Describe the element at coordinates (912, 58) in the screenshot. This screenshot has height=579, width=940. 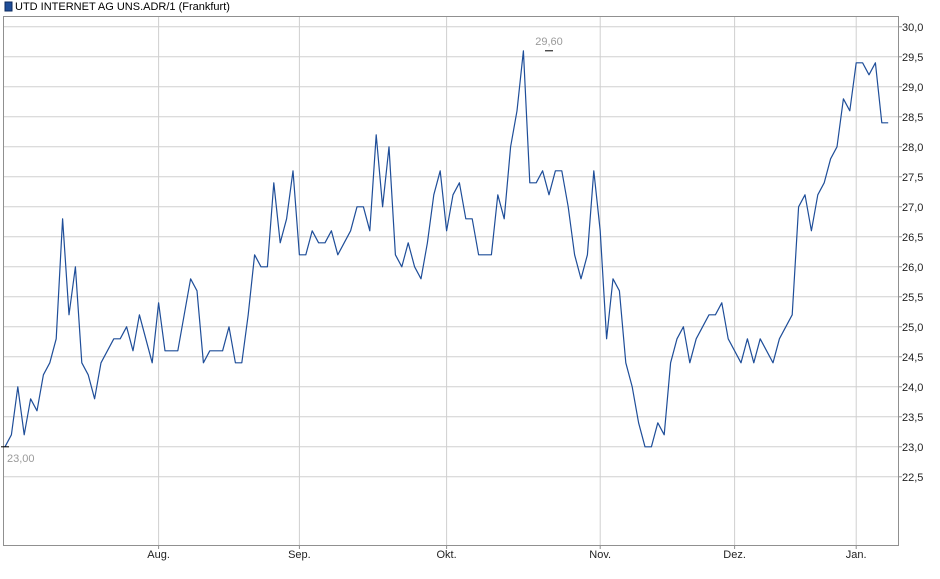
I see `y-tick-label: 29,5` at that location.